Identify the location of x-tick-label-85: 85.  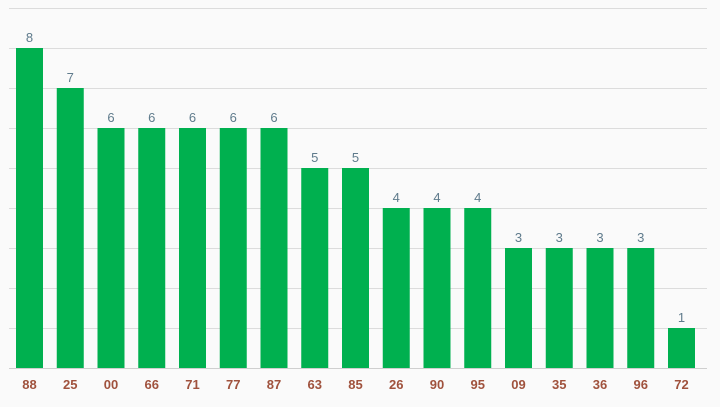
(355, 384).